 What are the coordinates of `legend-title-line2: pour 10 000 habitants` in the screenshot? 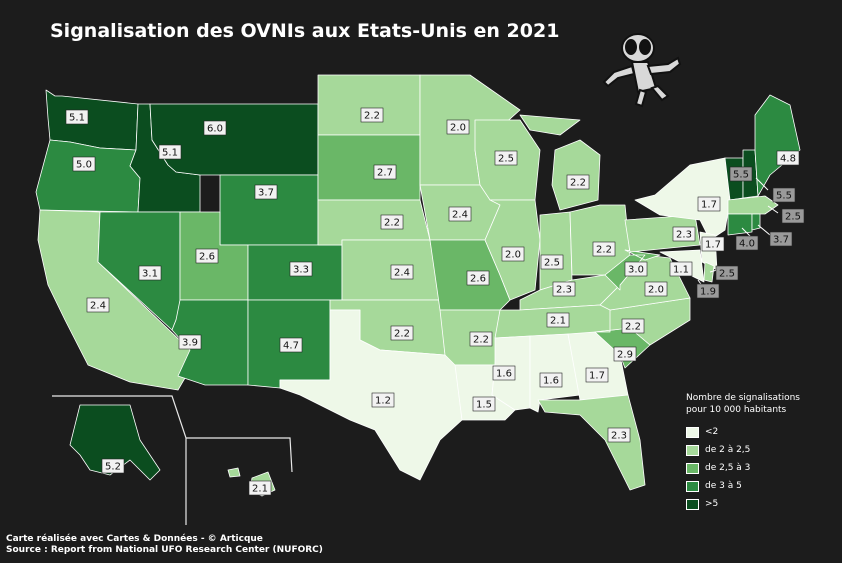 It's located at (736, 410).